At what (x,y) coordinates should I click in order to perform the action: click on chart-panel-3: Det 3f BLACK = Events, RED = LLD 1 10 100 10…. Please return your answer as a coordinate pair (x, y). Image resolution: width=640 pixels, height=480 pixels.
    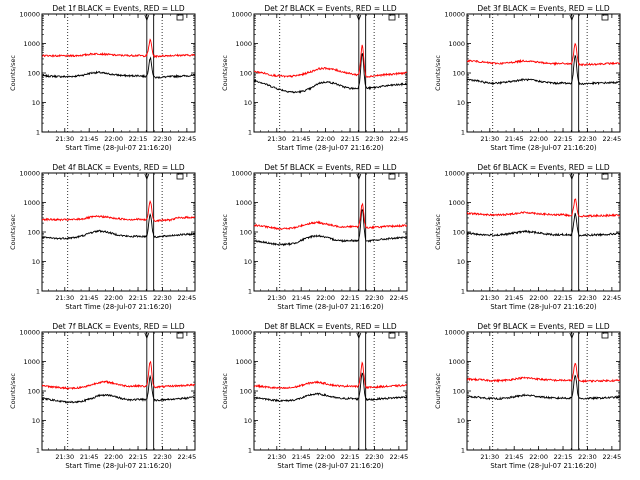
    Looking at the image, I should click on (527, 78).